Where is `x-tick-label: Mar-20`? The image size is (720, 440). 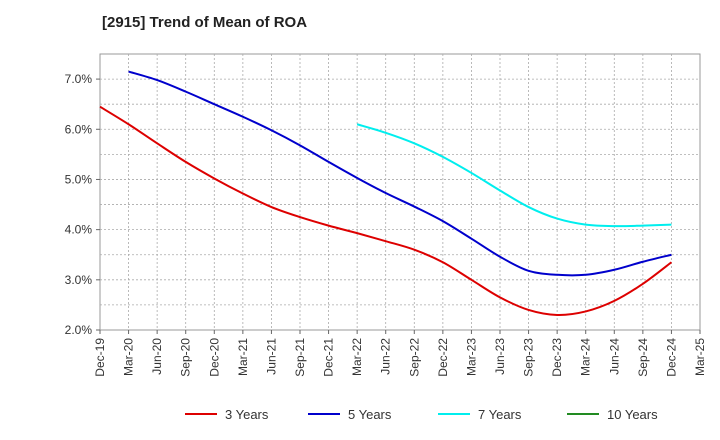 x-tick-label: Mar-20 is located at coordinates (129, 357).